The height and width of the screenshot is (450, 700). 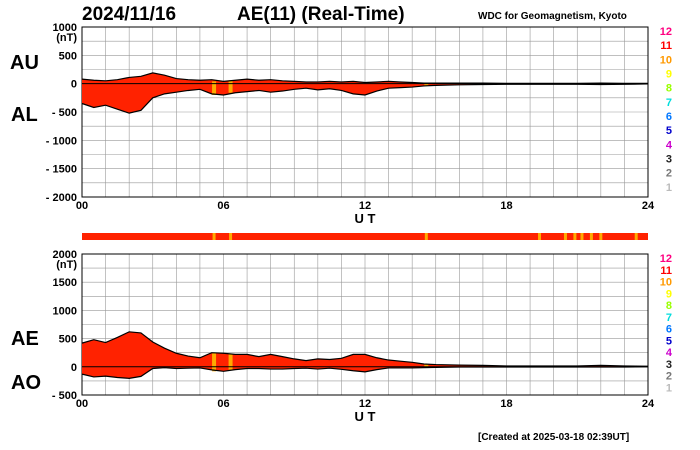 I want to click on organization-label: WDC for Geomagnetism, Kyoto, so click(x=552, y=16).